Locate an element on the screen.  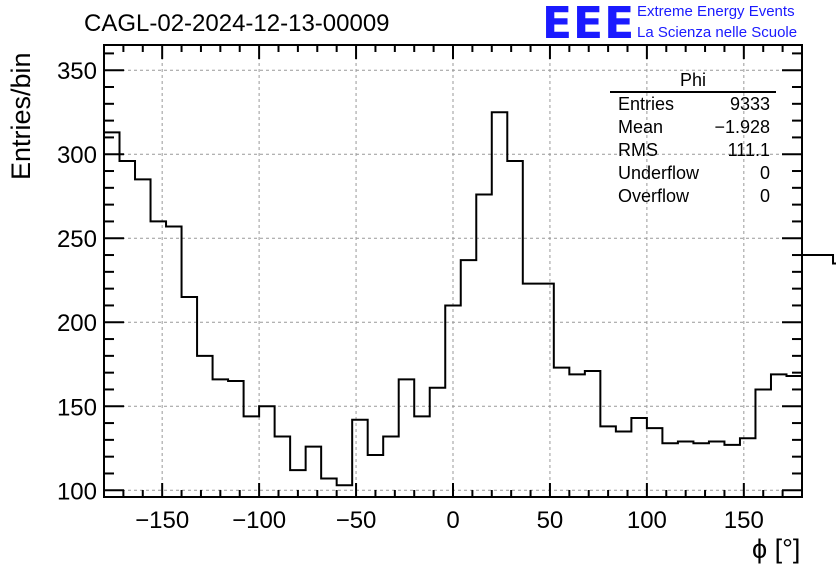
stats-label: Underflow is located at coordinates (659, 173).